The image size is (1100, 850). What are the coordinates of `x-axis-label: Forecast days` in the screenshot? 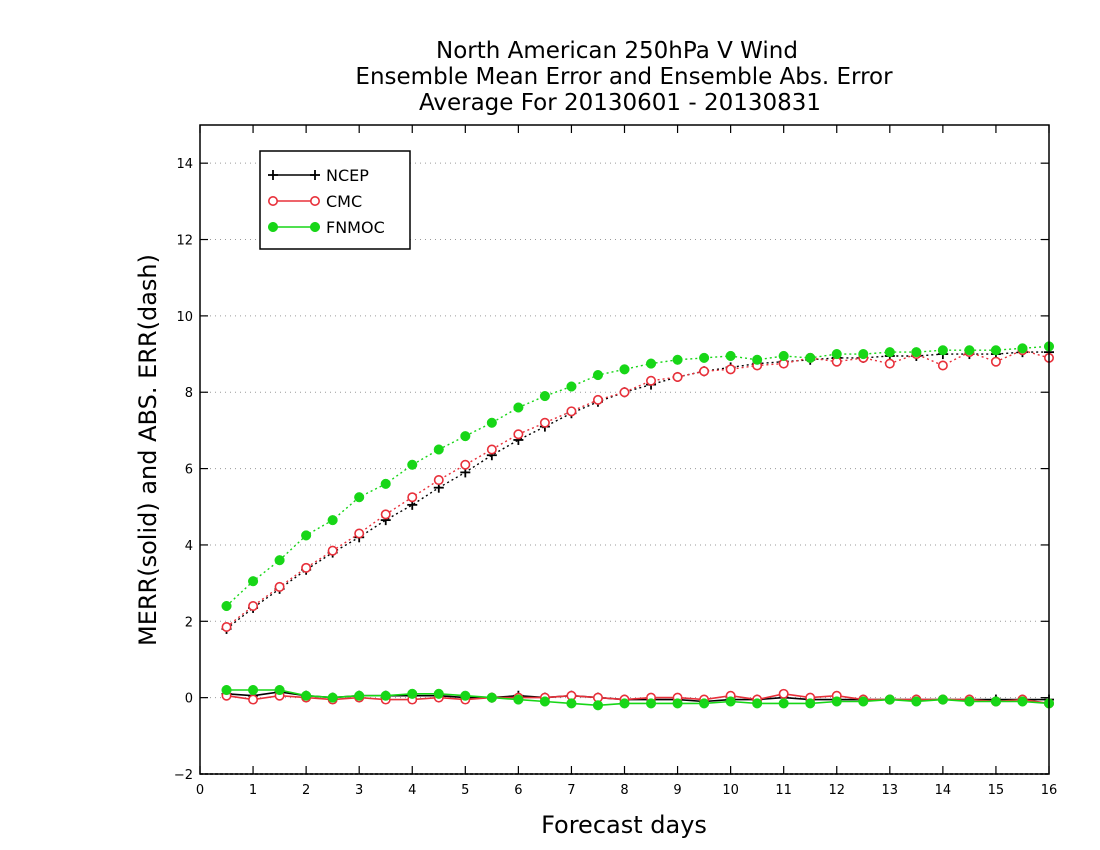 It's located at (624, 825).